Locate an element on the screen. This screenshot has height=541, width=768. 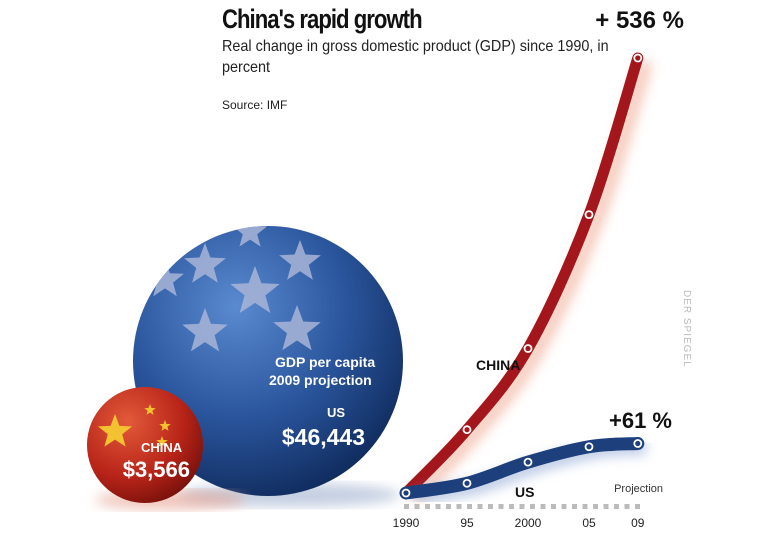
us-end-label: +61 % is located at coordinates (640, 420).